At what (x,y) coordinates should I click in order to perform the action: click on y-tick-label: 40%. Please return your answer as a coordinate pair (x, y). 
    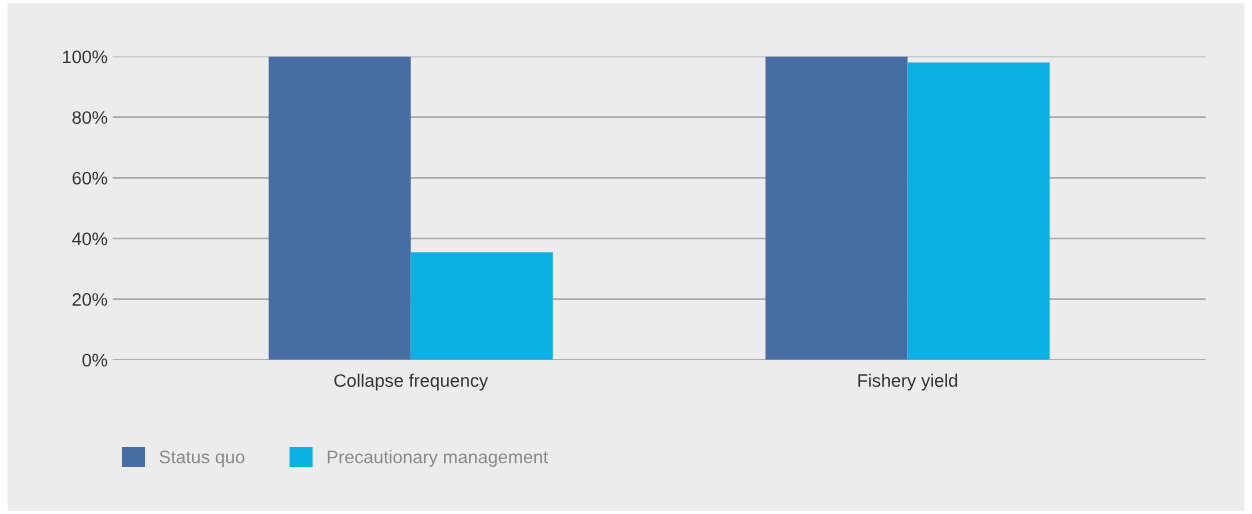
    Looking at the image, I should click on (90, 239).